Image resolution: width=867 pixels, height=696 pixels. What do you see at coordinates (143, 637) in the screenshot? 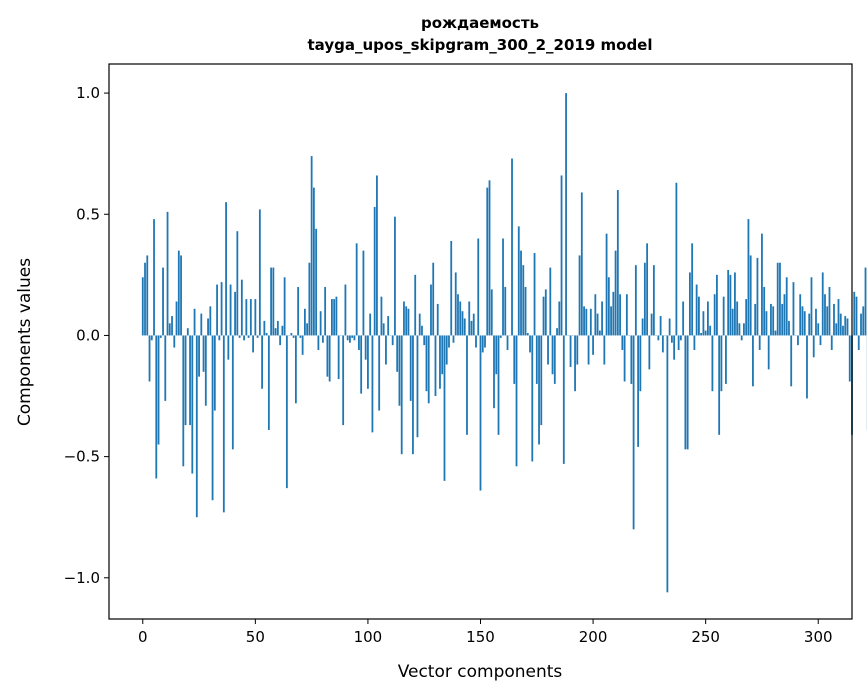
I see `x-tick-label: 0` at bounding box center [143, 637].